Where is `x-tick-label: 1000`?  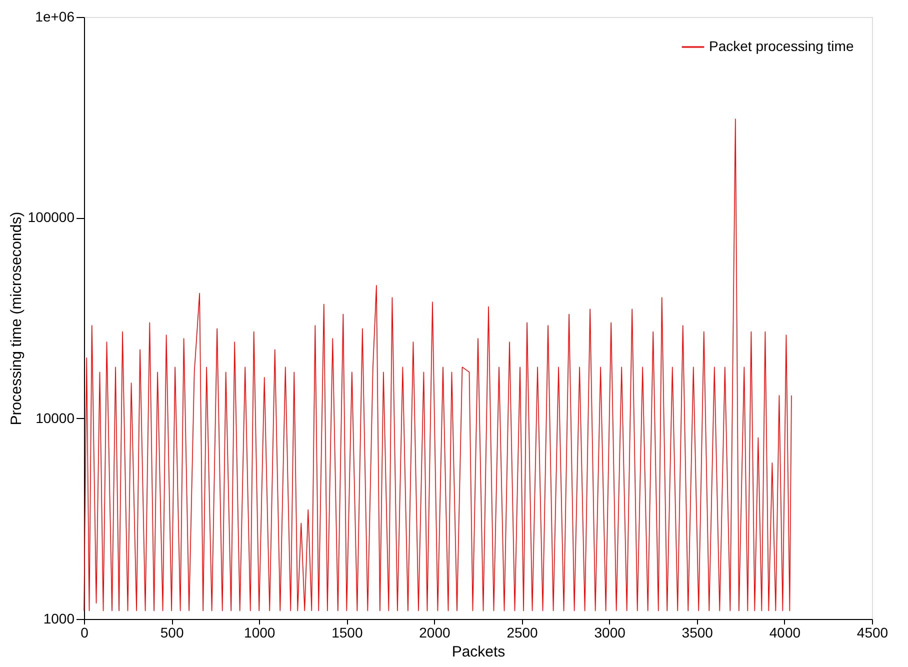 x-tick-label: 1000 is located at coordinates (260, 632).